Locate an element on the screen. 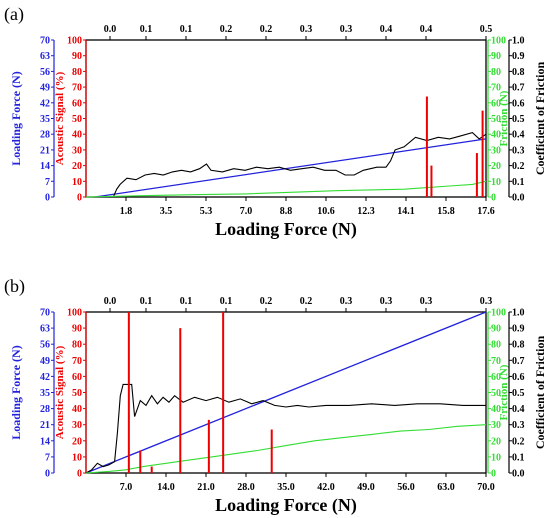 This screenshot has width=550, height=518. y-tick-label: 0.1 is located at coordinates (518, 182).